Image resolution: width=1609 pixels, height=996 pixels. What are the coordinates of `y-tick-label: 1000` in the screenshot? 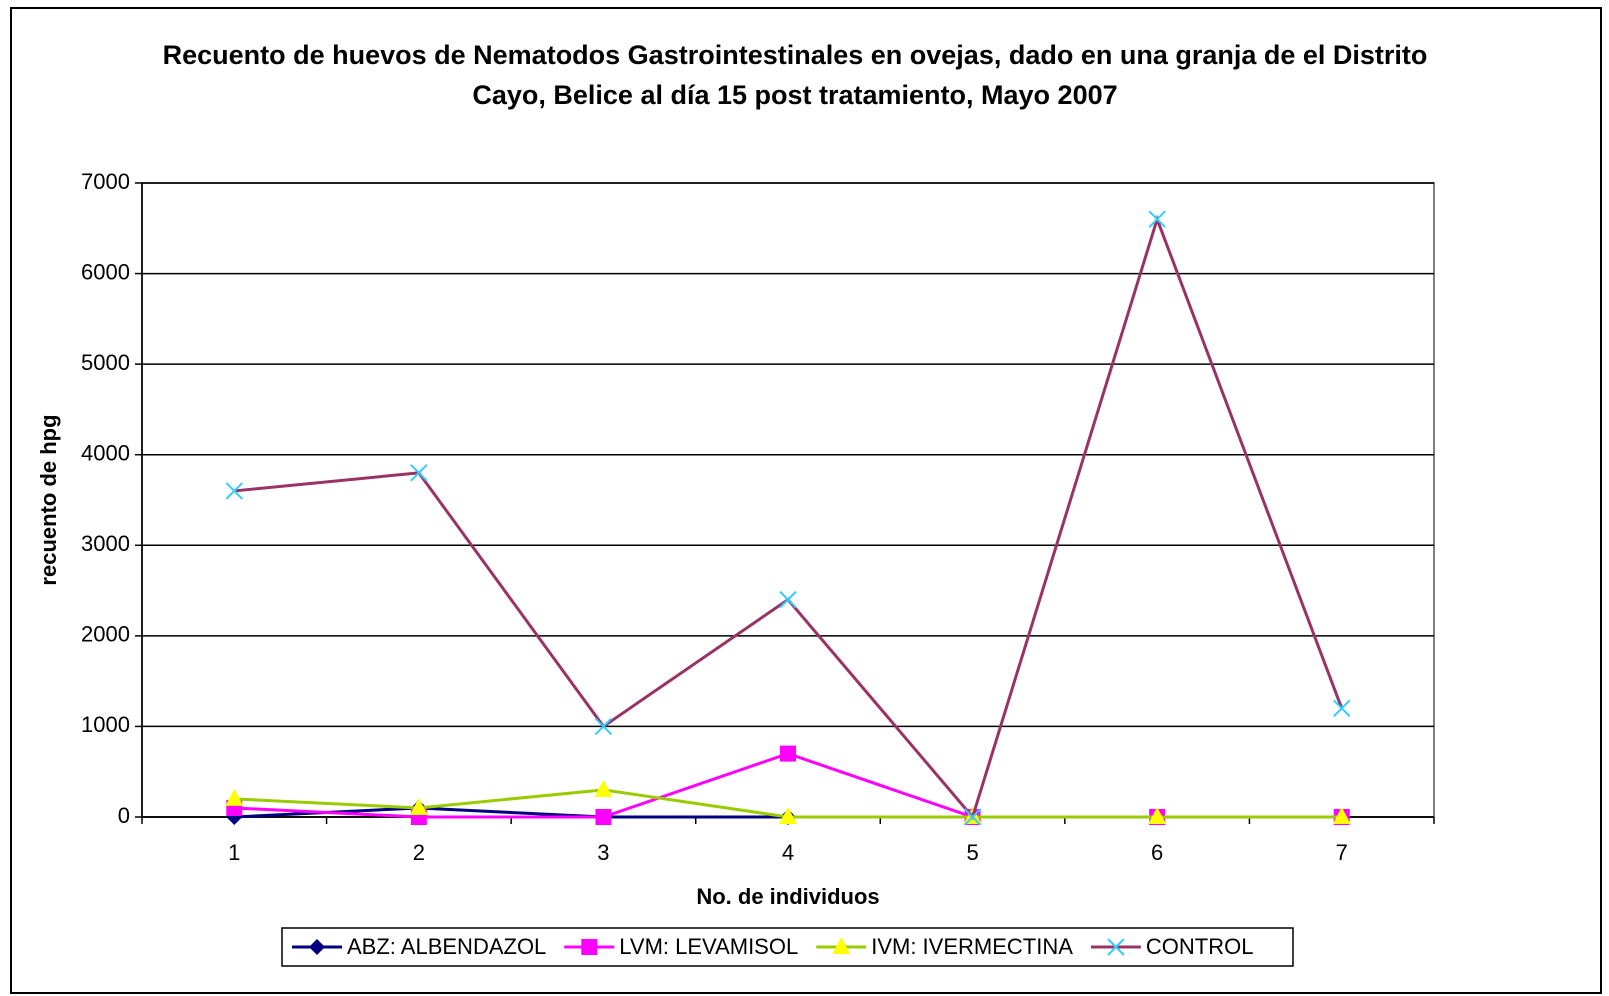 It's located at (105, 724).